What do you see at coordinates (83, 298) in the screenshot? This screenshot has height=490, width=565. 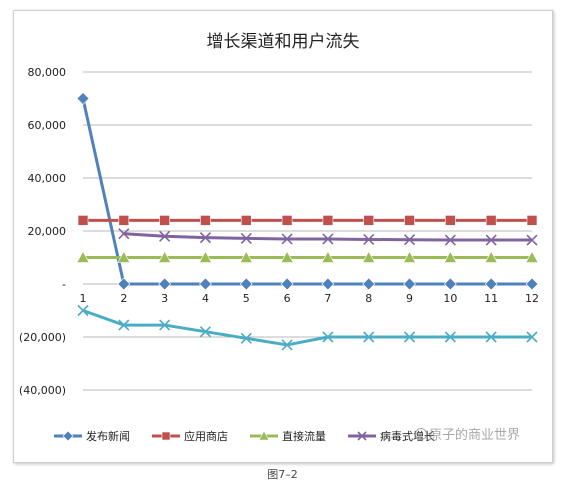 I see `x-tick-label: 1` at bounding box center [83, 298].